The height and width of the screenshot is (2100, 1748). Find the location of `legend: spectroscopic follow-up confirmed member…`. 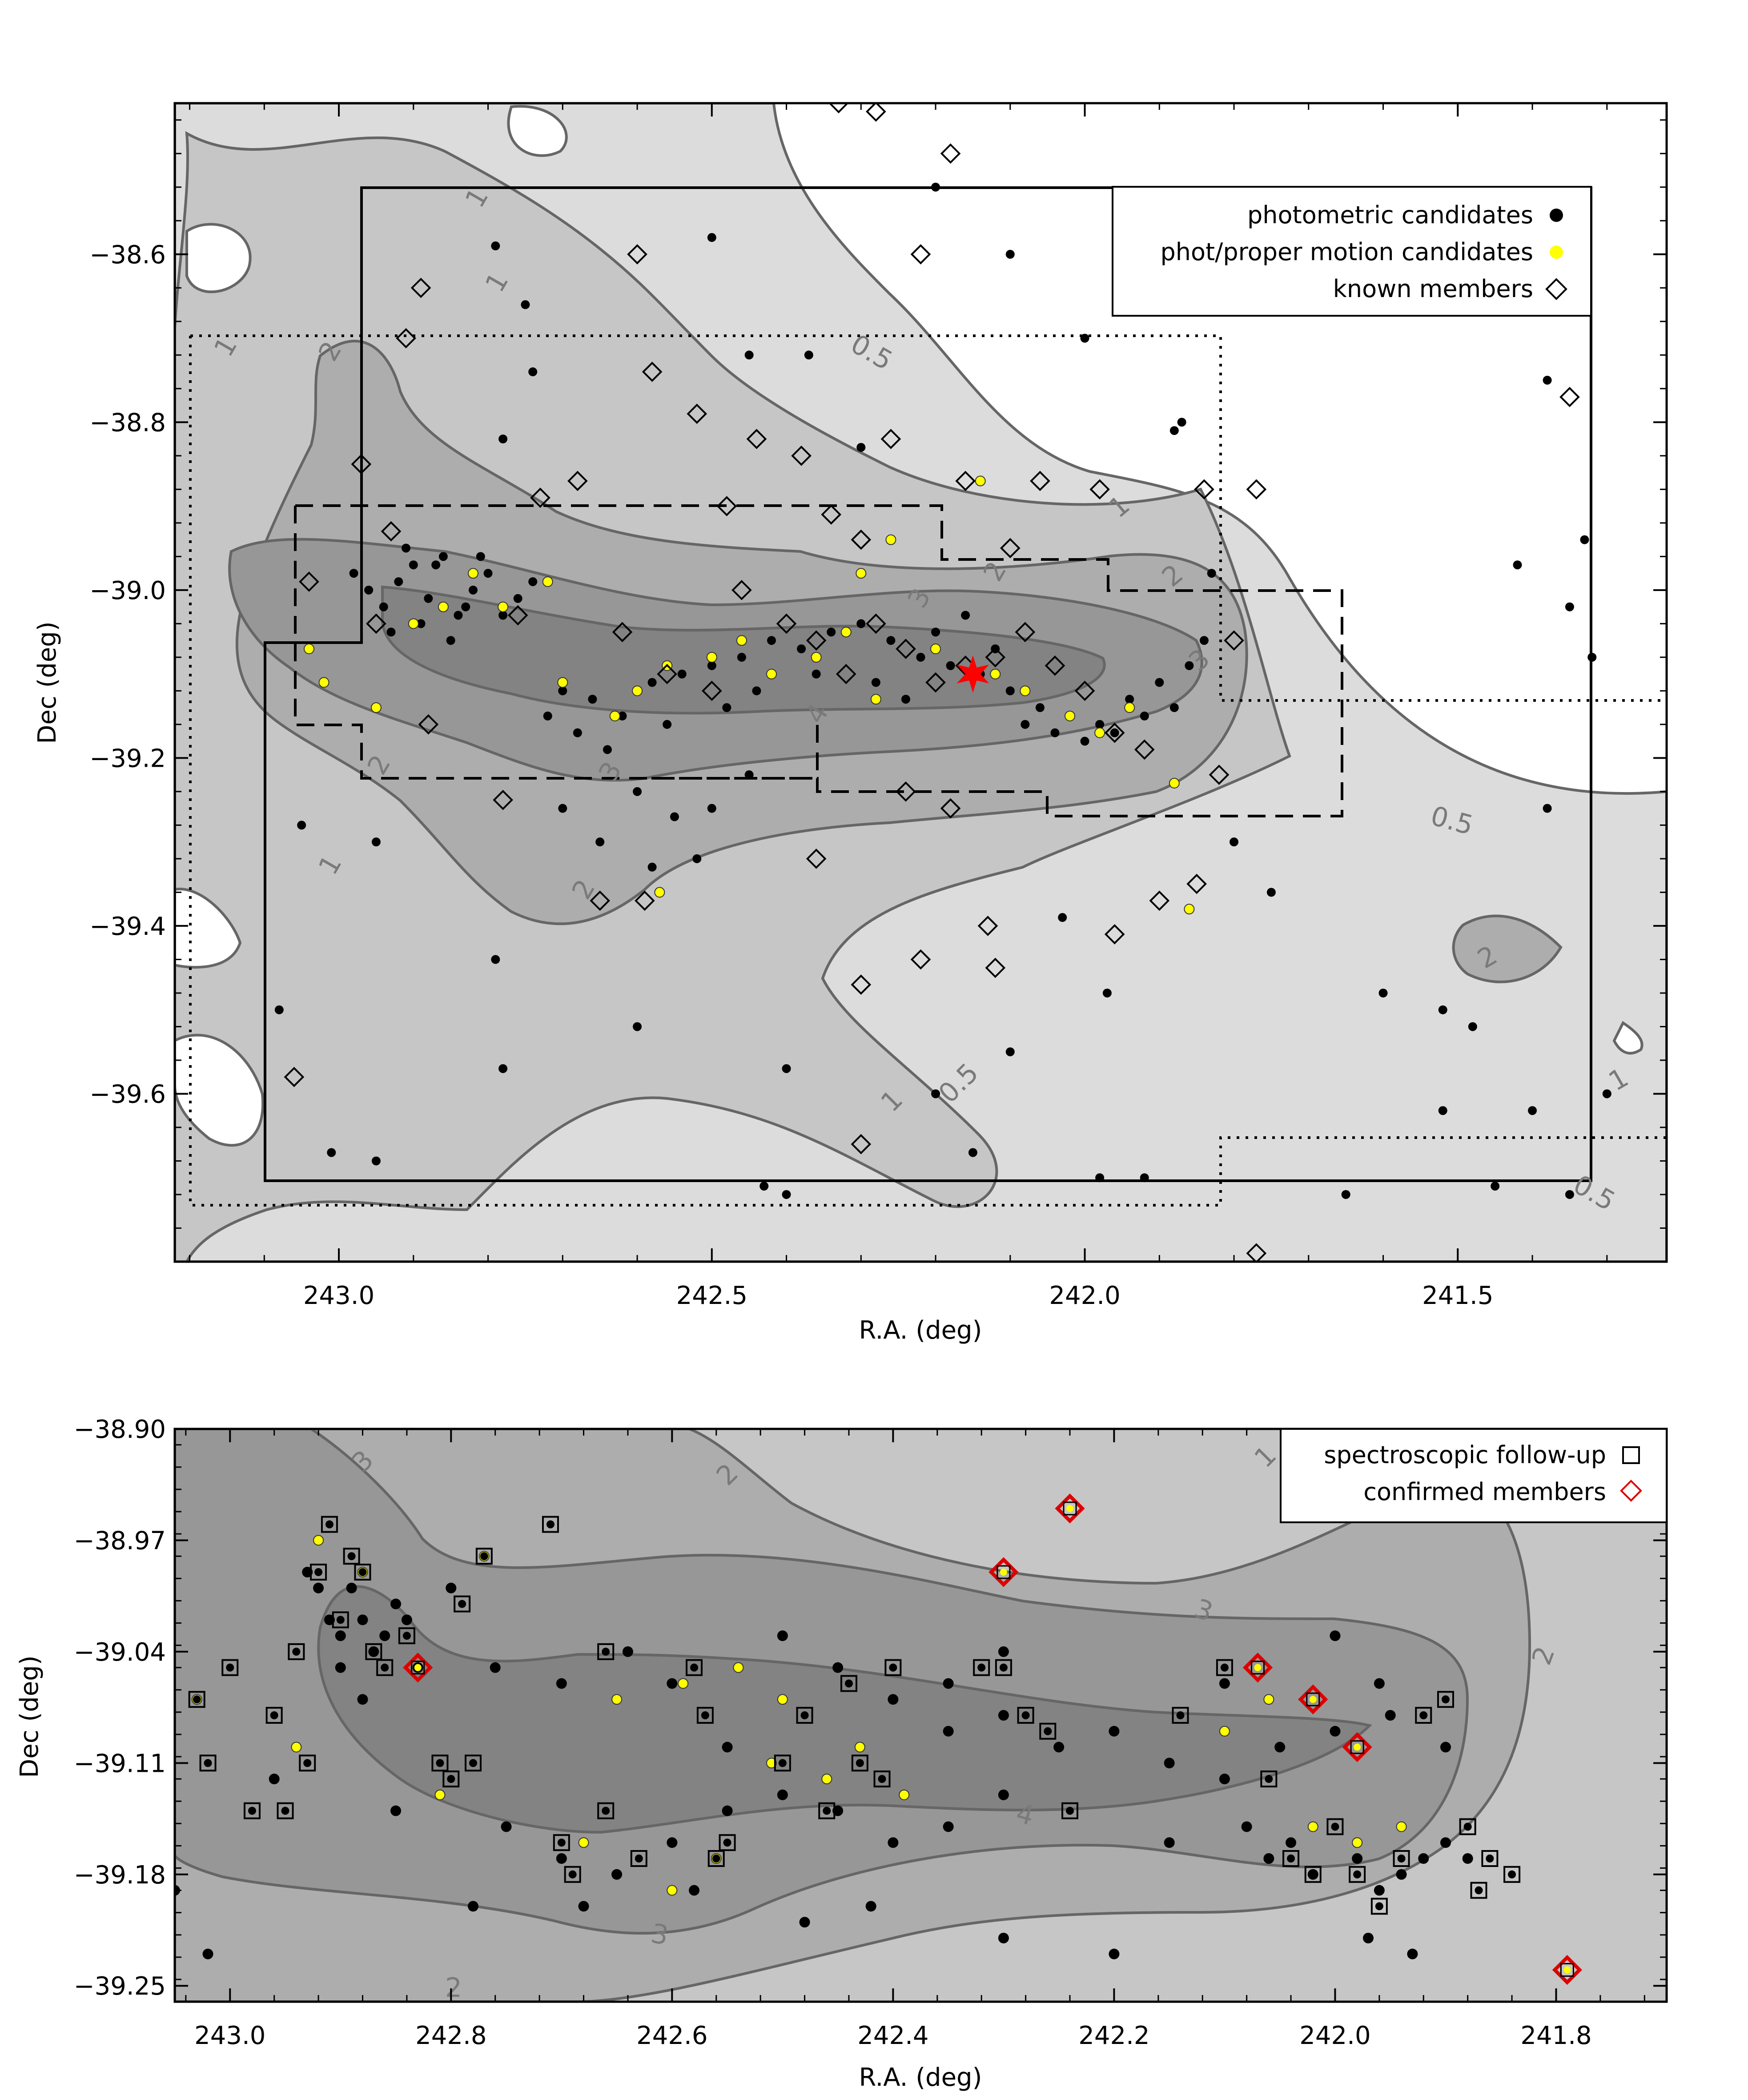

legend: spectroscopic follow-up confirmed member… is located at coordinates (1474, 1475).